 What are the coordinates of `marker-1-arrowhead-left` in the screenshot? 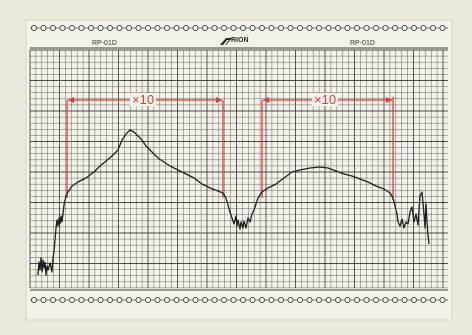 It's located at (71, 100).